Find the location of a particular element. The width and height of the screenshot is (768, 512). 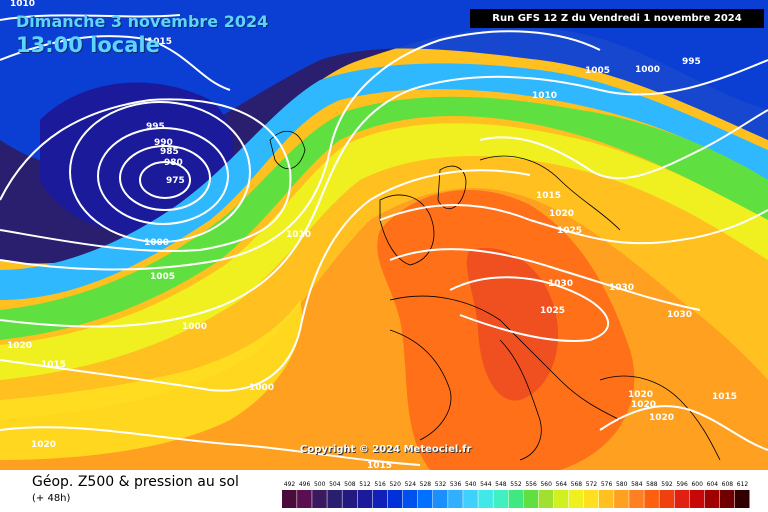

scale-tick-label: 596 is located at coordinates (682, 484).